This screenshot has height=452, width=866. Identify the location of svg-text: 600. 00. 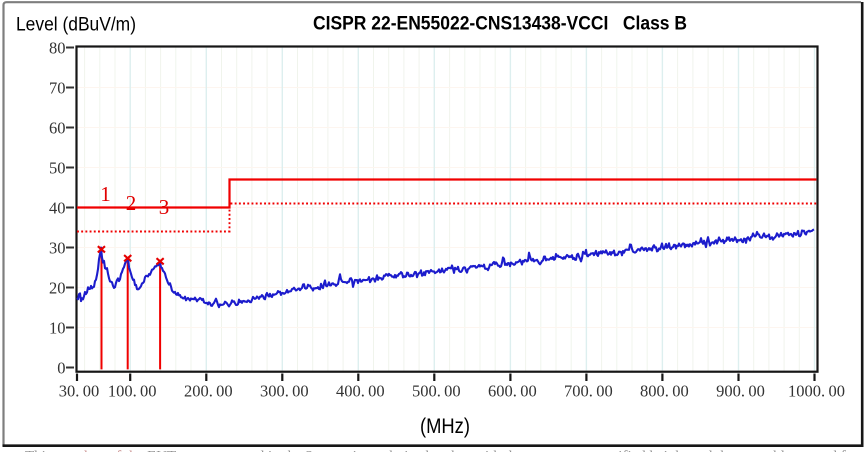
(512, 391).